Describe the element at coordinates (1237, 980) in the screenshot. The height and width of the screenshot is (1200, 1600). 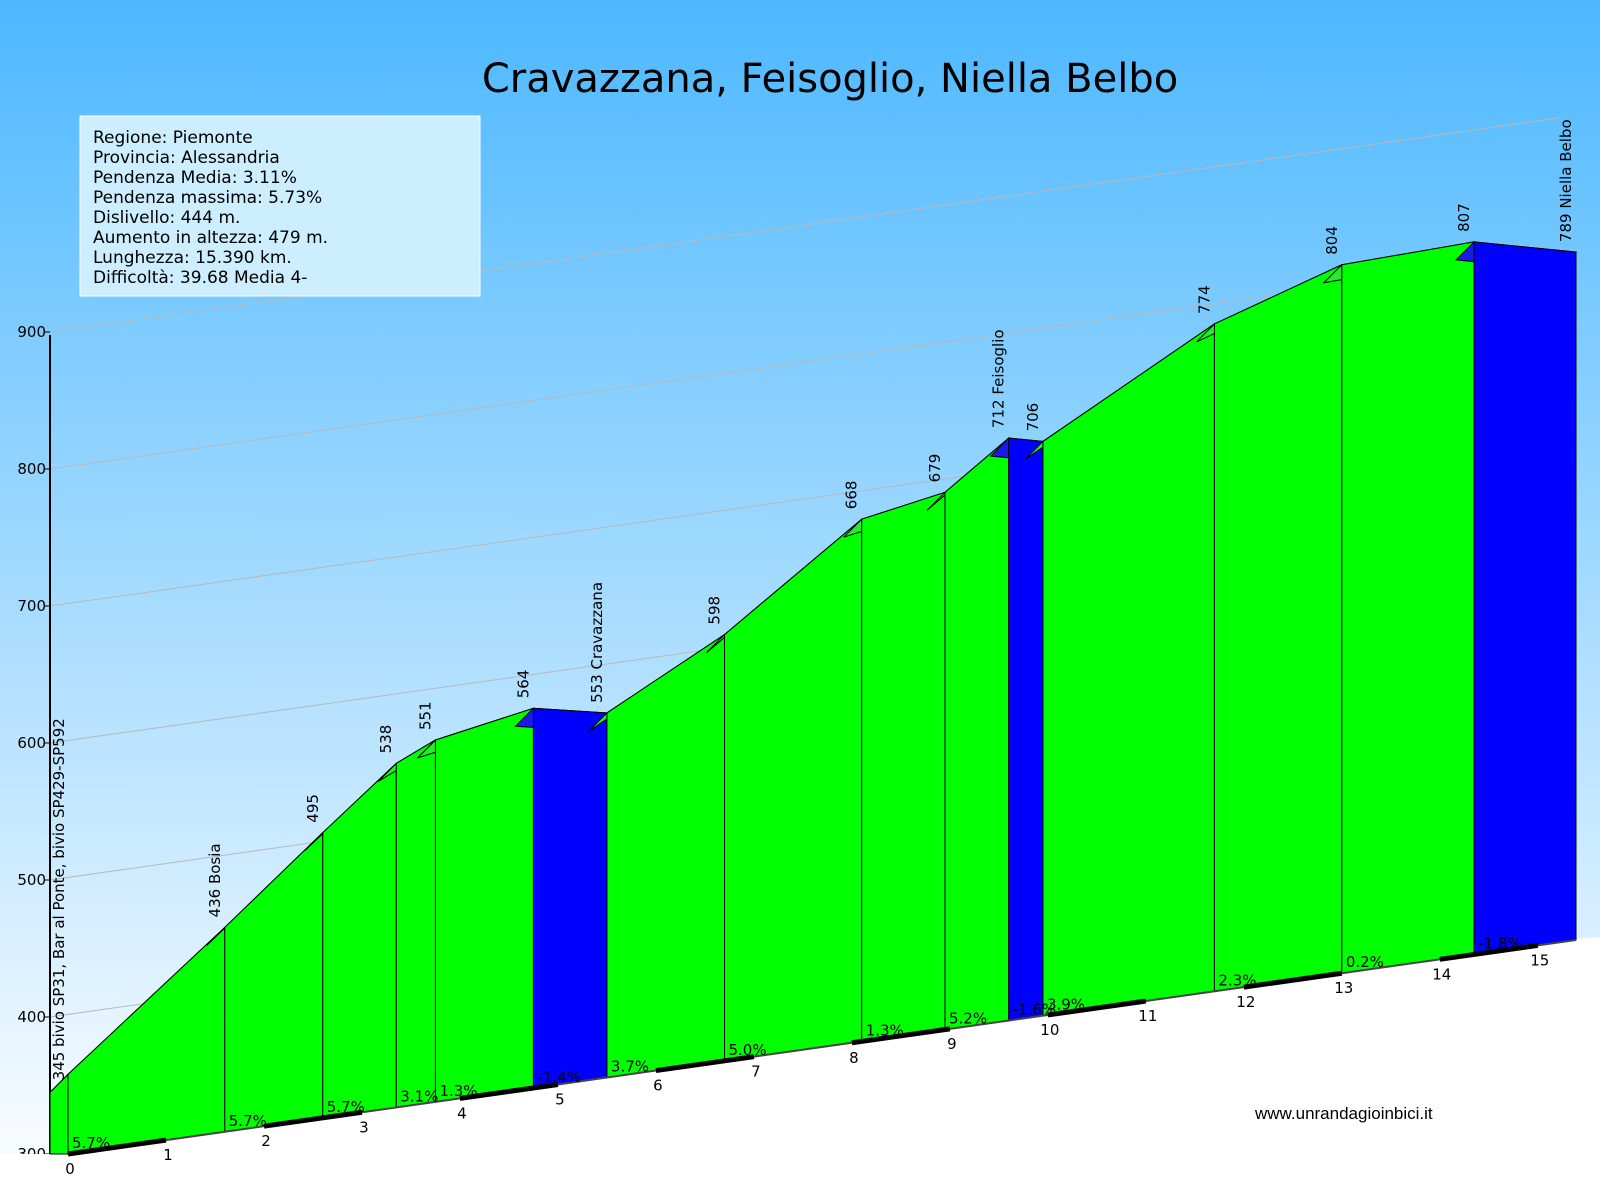
I see `segment-grade-label: 2.3%` at that location.